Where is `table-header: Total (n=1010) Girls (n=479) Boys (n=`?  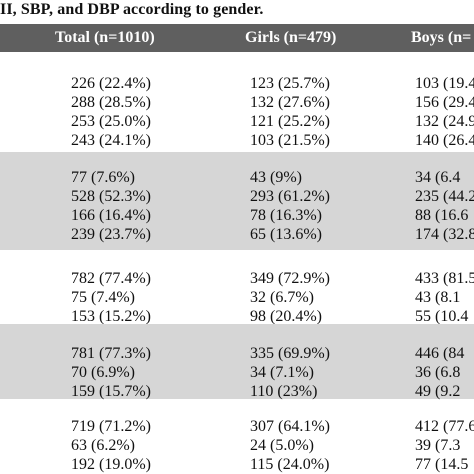
table-header: Total (n=1010) Girls (n=479) Boys (n= is located at coordinates (237, 38).